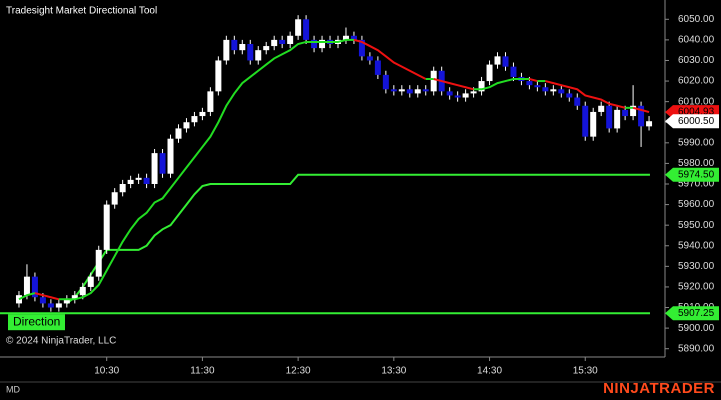  What do you see at coordinates (696, 204) in the screenshot?
I see `y-tick-label: 5960.00` at bounding box center [696, 204].